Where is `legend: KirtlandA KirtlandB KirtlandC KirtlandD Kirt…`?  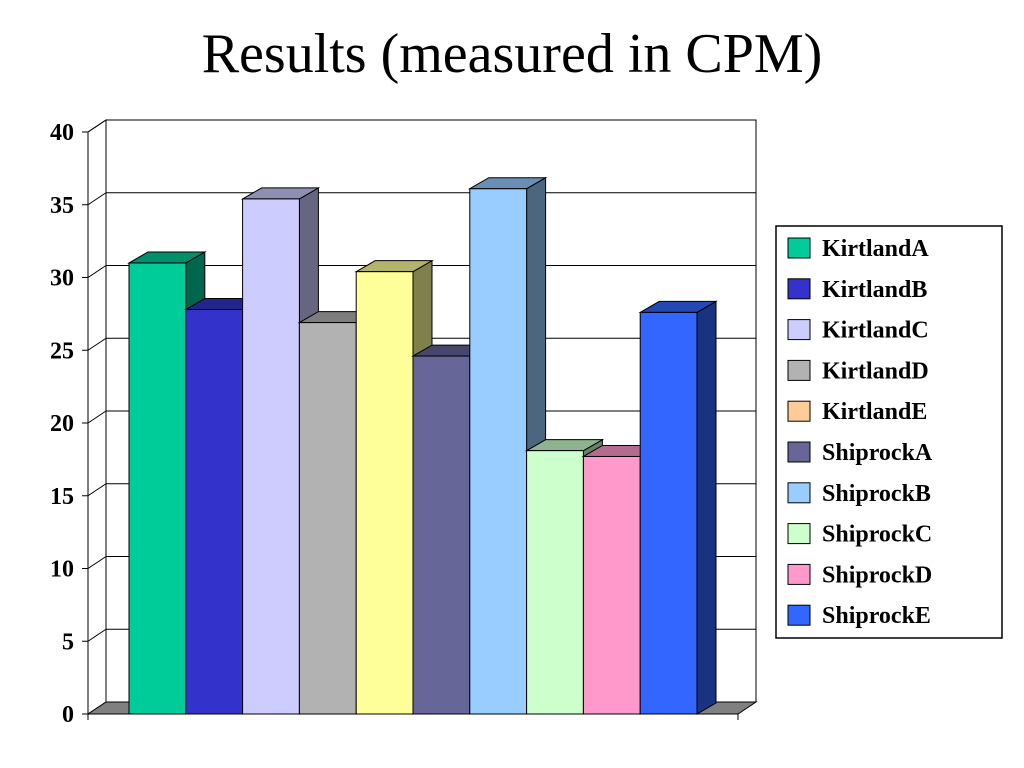 legend: KirtlandA KirtlandB KirtlandC KirtlandD Kirt… is located at coordinates (889, 432).